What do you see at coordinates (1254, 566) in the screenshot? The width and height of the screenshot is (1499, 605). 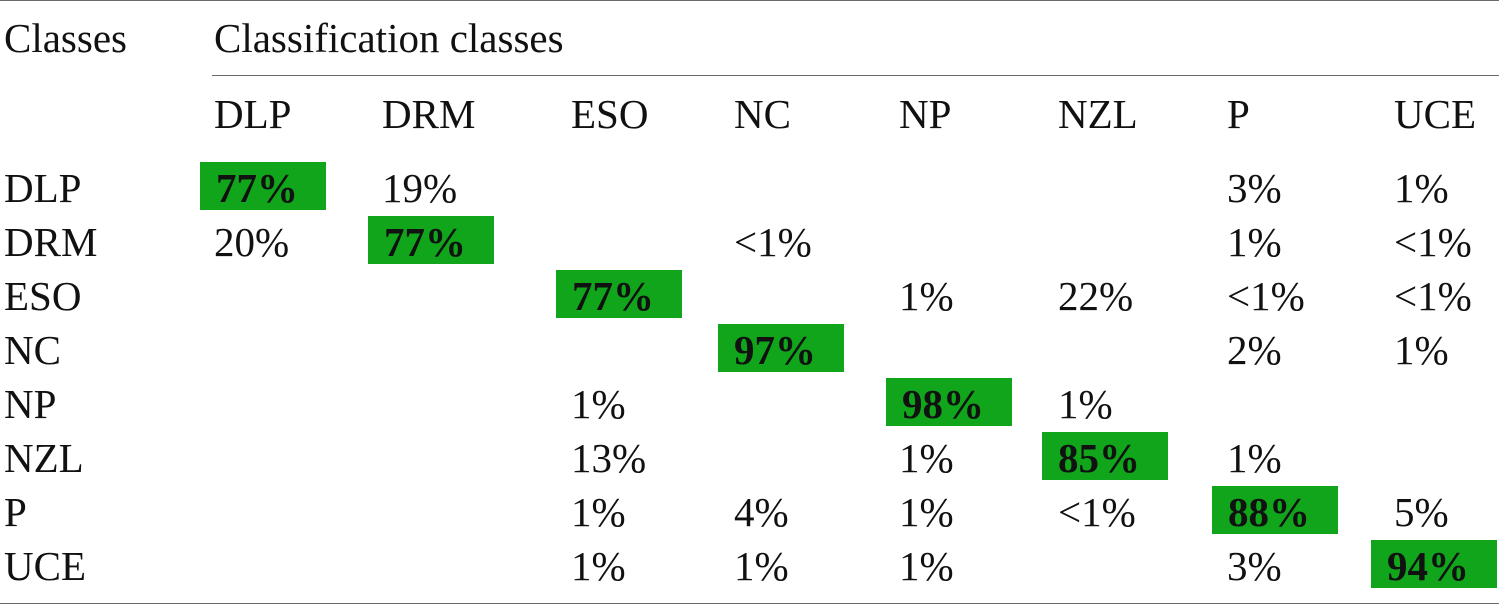 I see `cell-uce-p: 3%` at bounding box center [1254, 566].